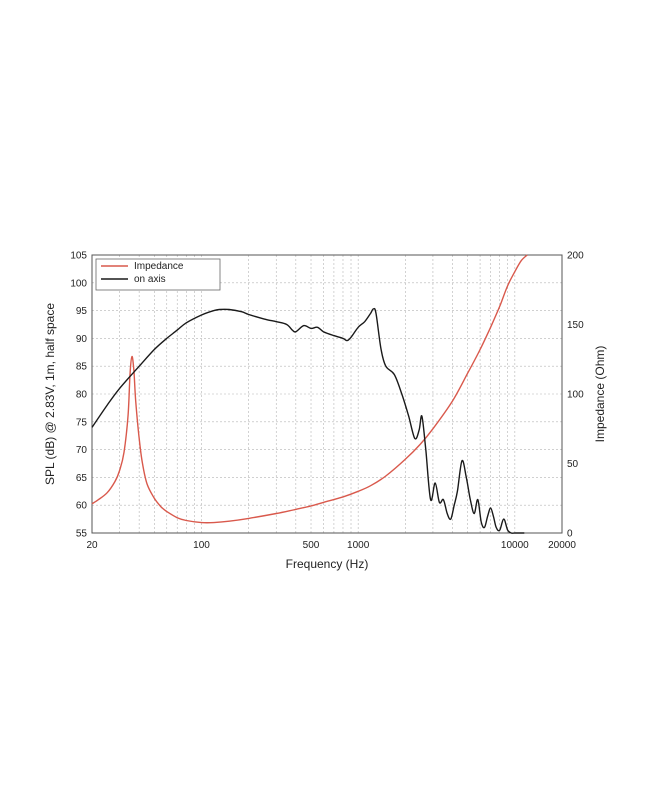 Image resolution: width=650 pixels, height=794 pixels. Describe the element at coordinates (78, 283) in the screenshot. I see `left-y-tick-label: 100` at that location.